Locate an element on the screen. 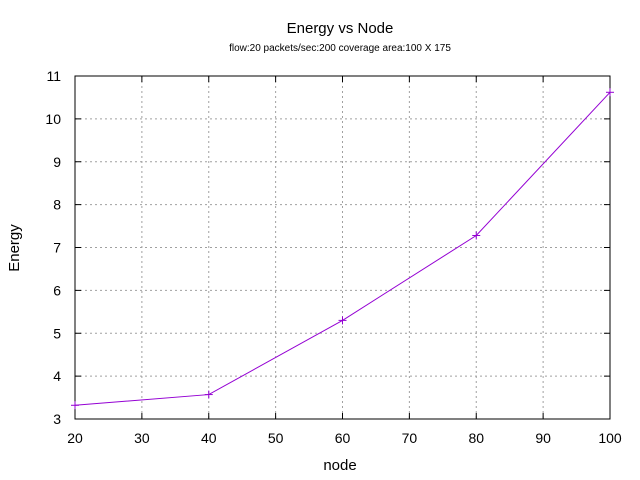  x-tick-label: 90 is located at coordinates (543, 438).